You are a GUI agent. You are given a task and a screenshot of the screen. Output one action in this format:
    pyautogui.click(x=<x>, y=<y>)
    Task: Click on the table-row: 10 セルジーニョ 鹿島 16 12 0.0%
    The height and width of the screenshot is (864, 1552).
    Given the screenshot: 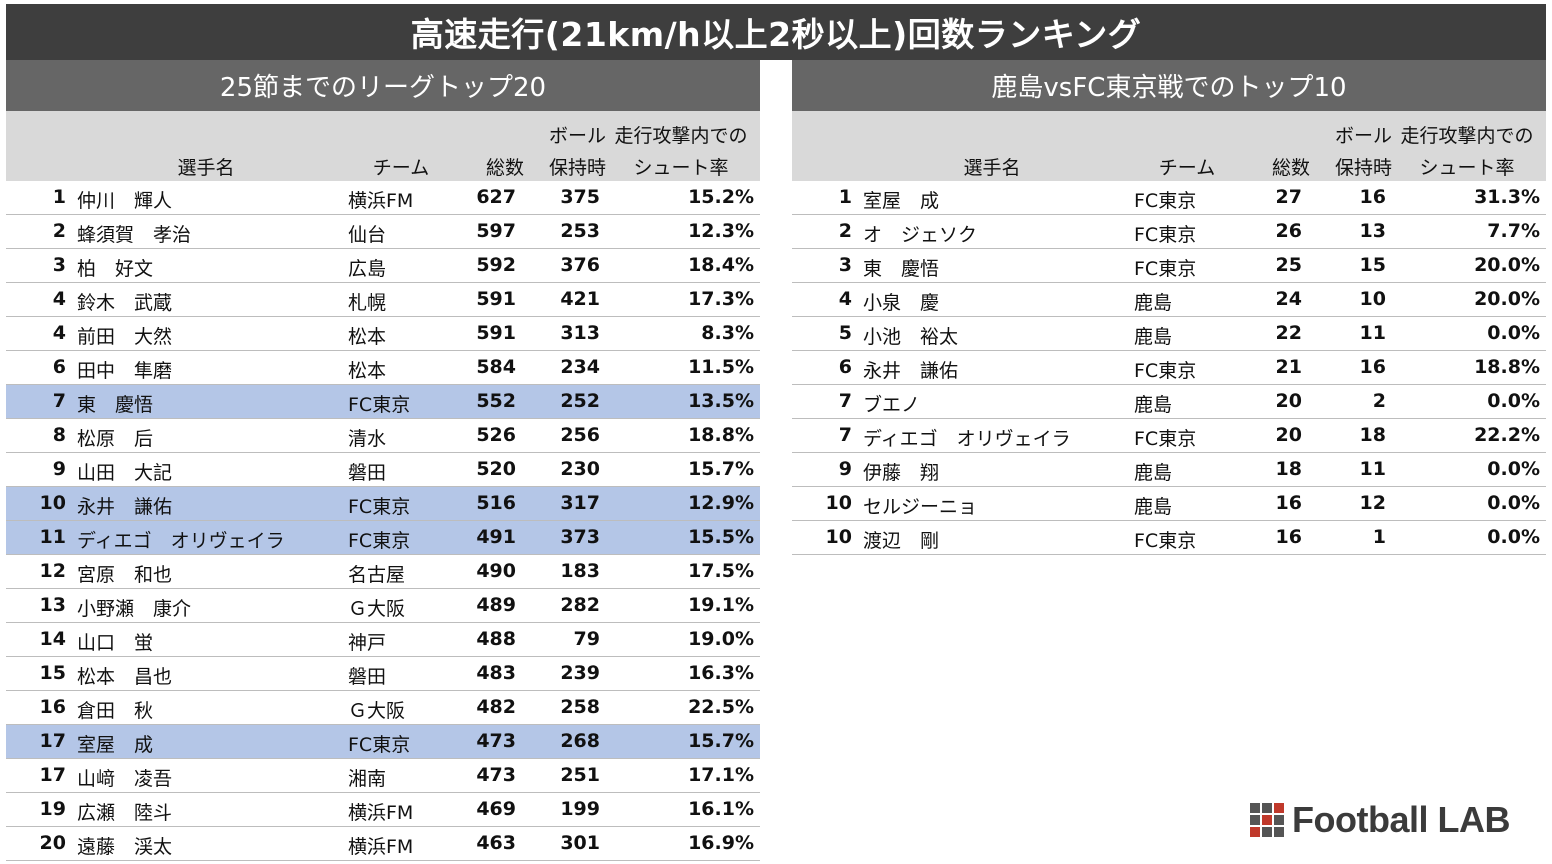 What is the action you would take?
    pyautogui.click(x=1169, y=504)
    